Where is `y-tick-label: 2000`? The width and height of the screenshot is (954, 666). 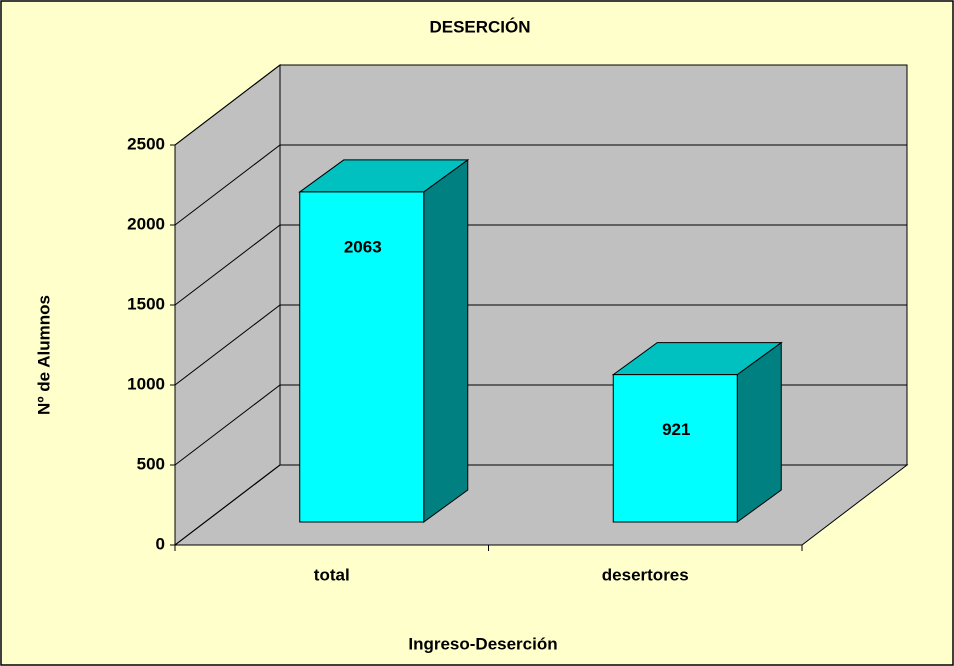 y-tick-label: 2000 is located at coordinates (146, 223).